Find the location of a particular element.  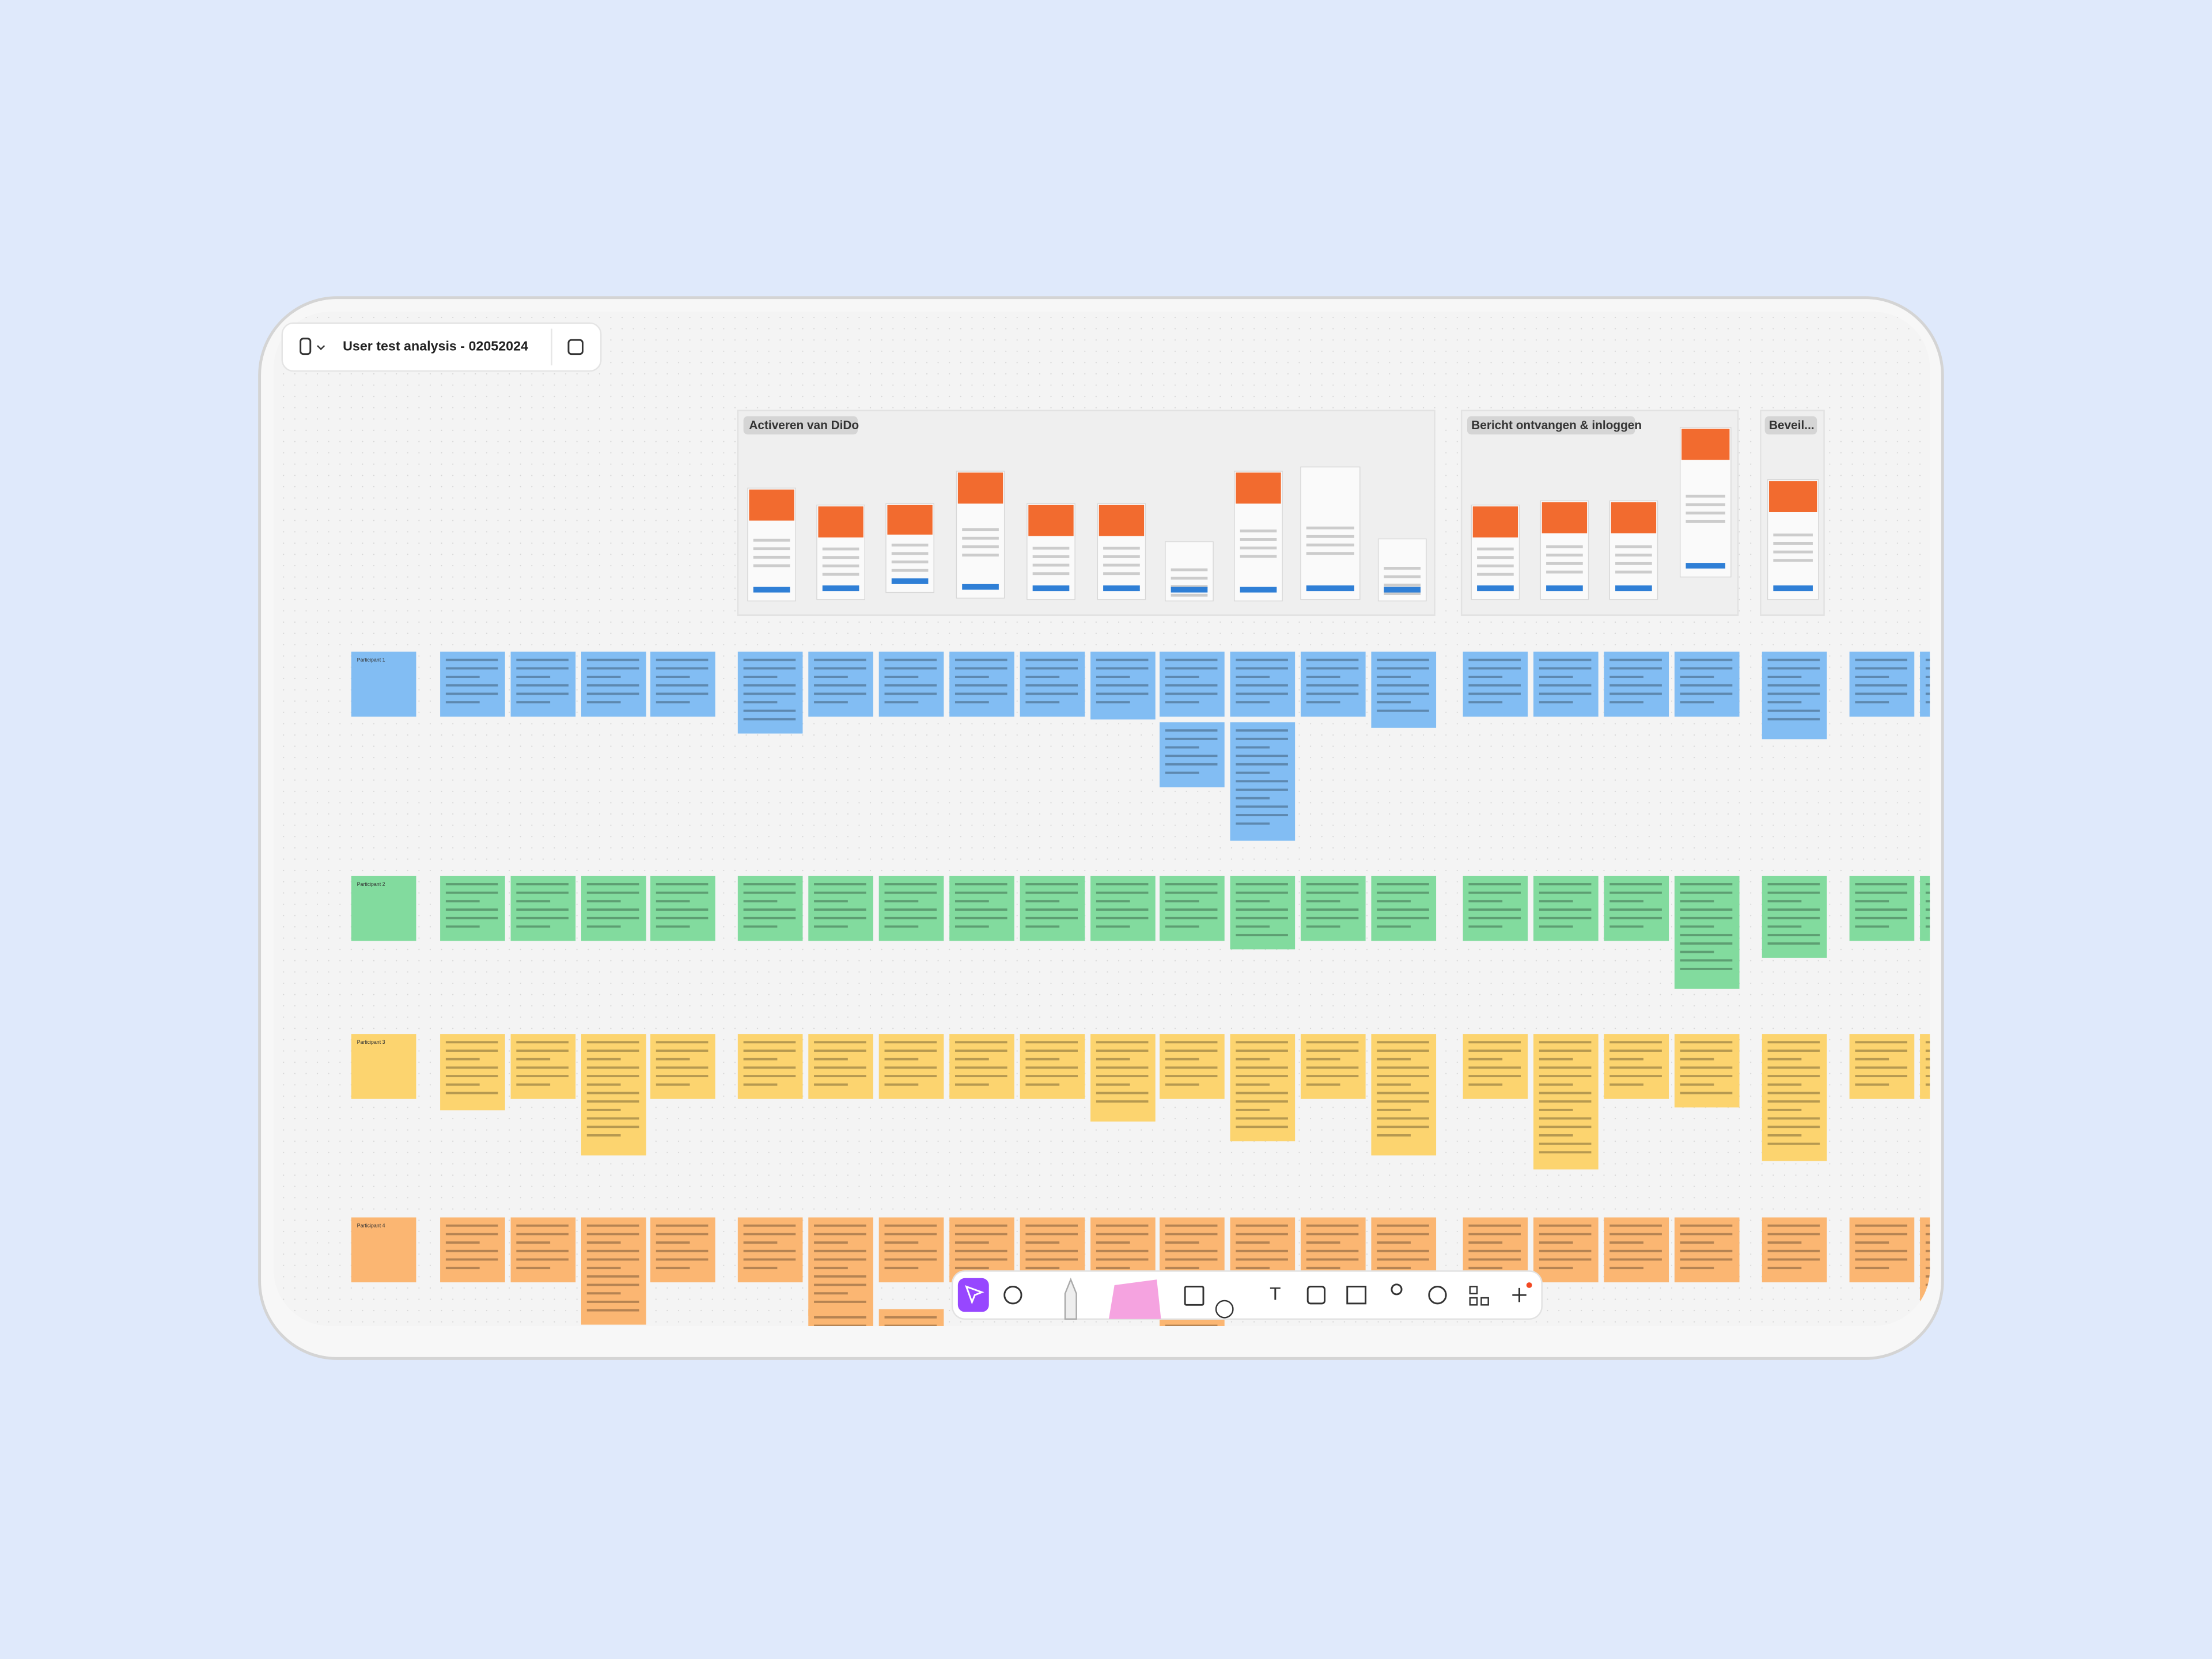

highlighter-tool is located at coordinates (1134, 1299).